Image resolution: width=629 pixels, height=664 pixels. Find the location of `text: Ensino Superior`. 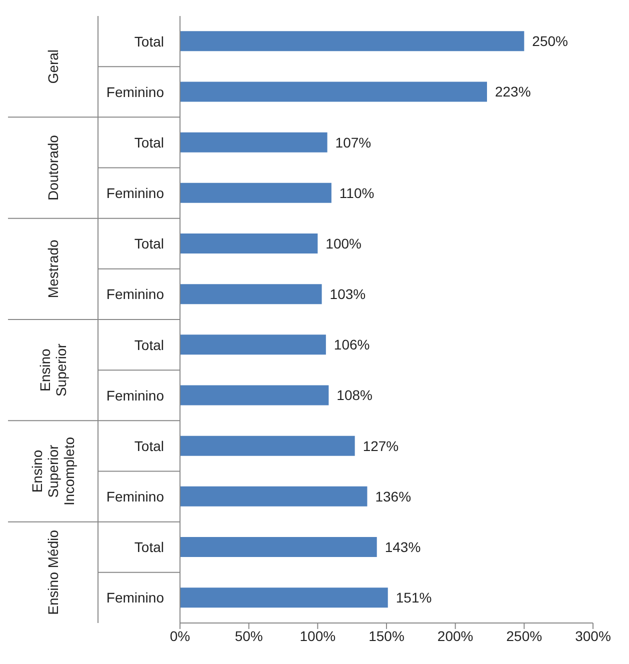

text: Ensino Superior is located at coordinates (53, 370).